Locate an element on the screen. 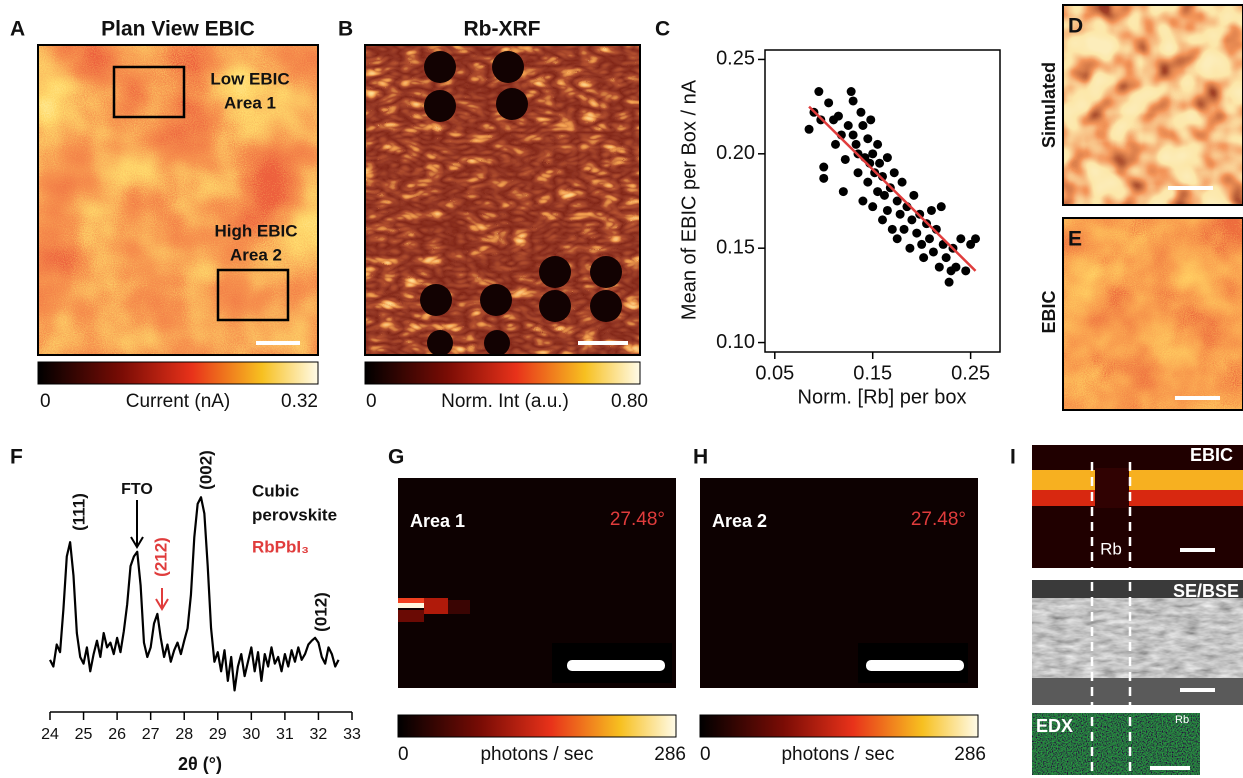 This screenshot has height=778, width=1243. x-tick-label: 33 is located at coordinates (352, 734).